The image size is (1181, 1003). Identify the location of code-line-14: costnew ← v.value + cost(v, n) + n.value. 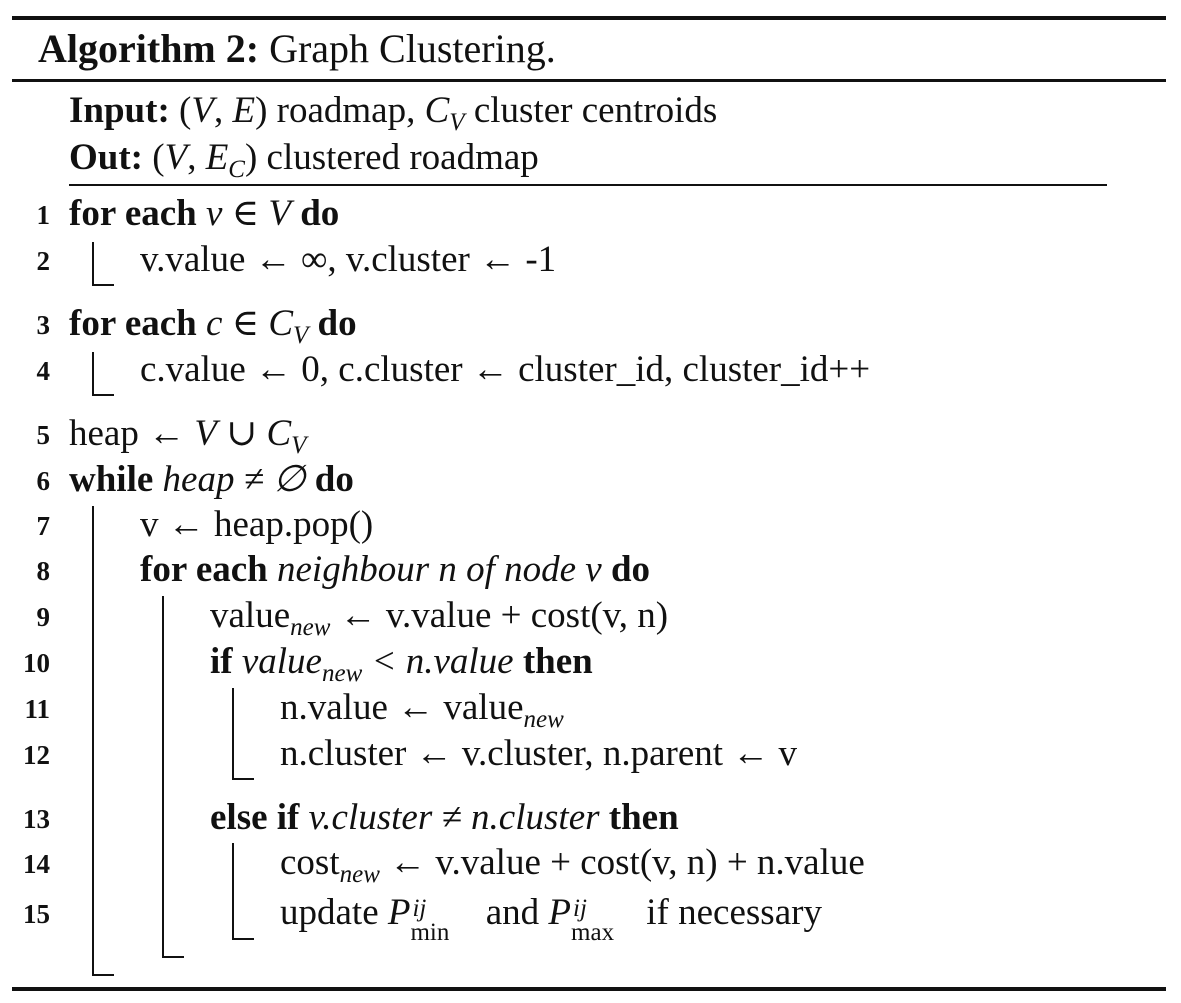
(572, 864).